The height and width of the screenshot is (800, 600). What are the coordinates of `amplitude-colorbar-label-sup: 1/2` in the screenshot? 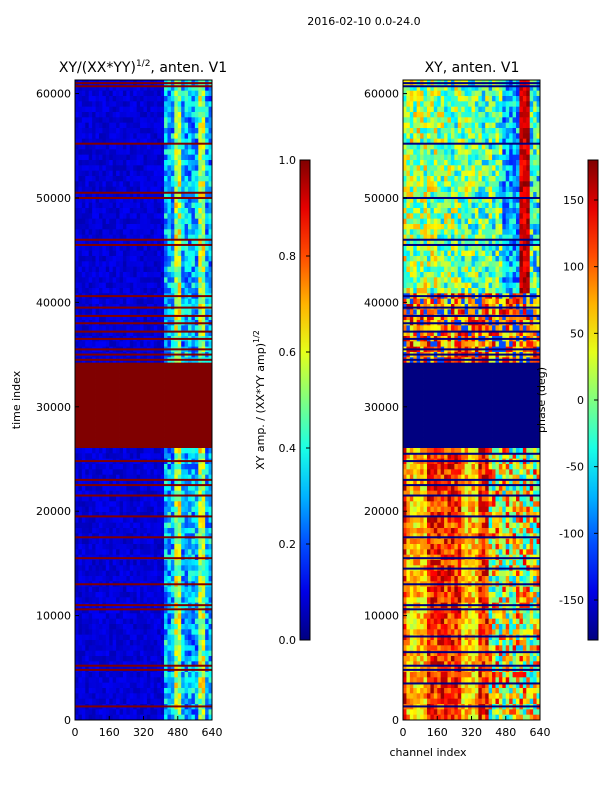 It's located at (256, 336).